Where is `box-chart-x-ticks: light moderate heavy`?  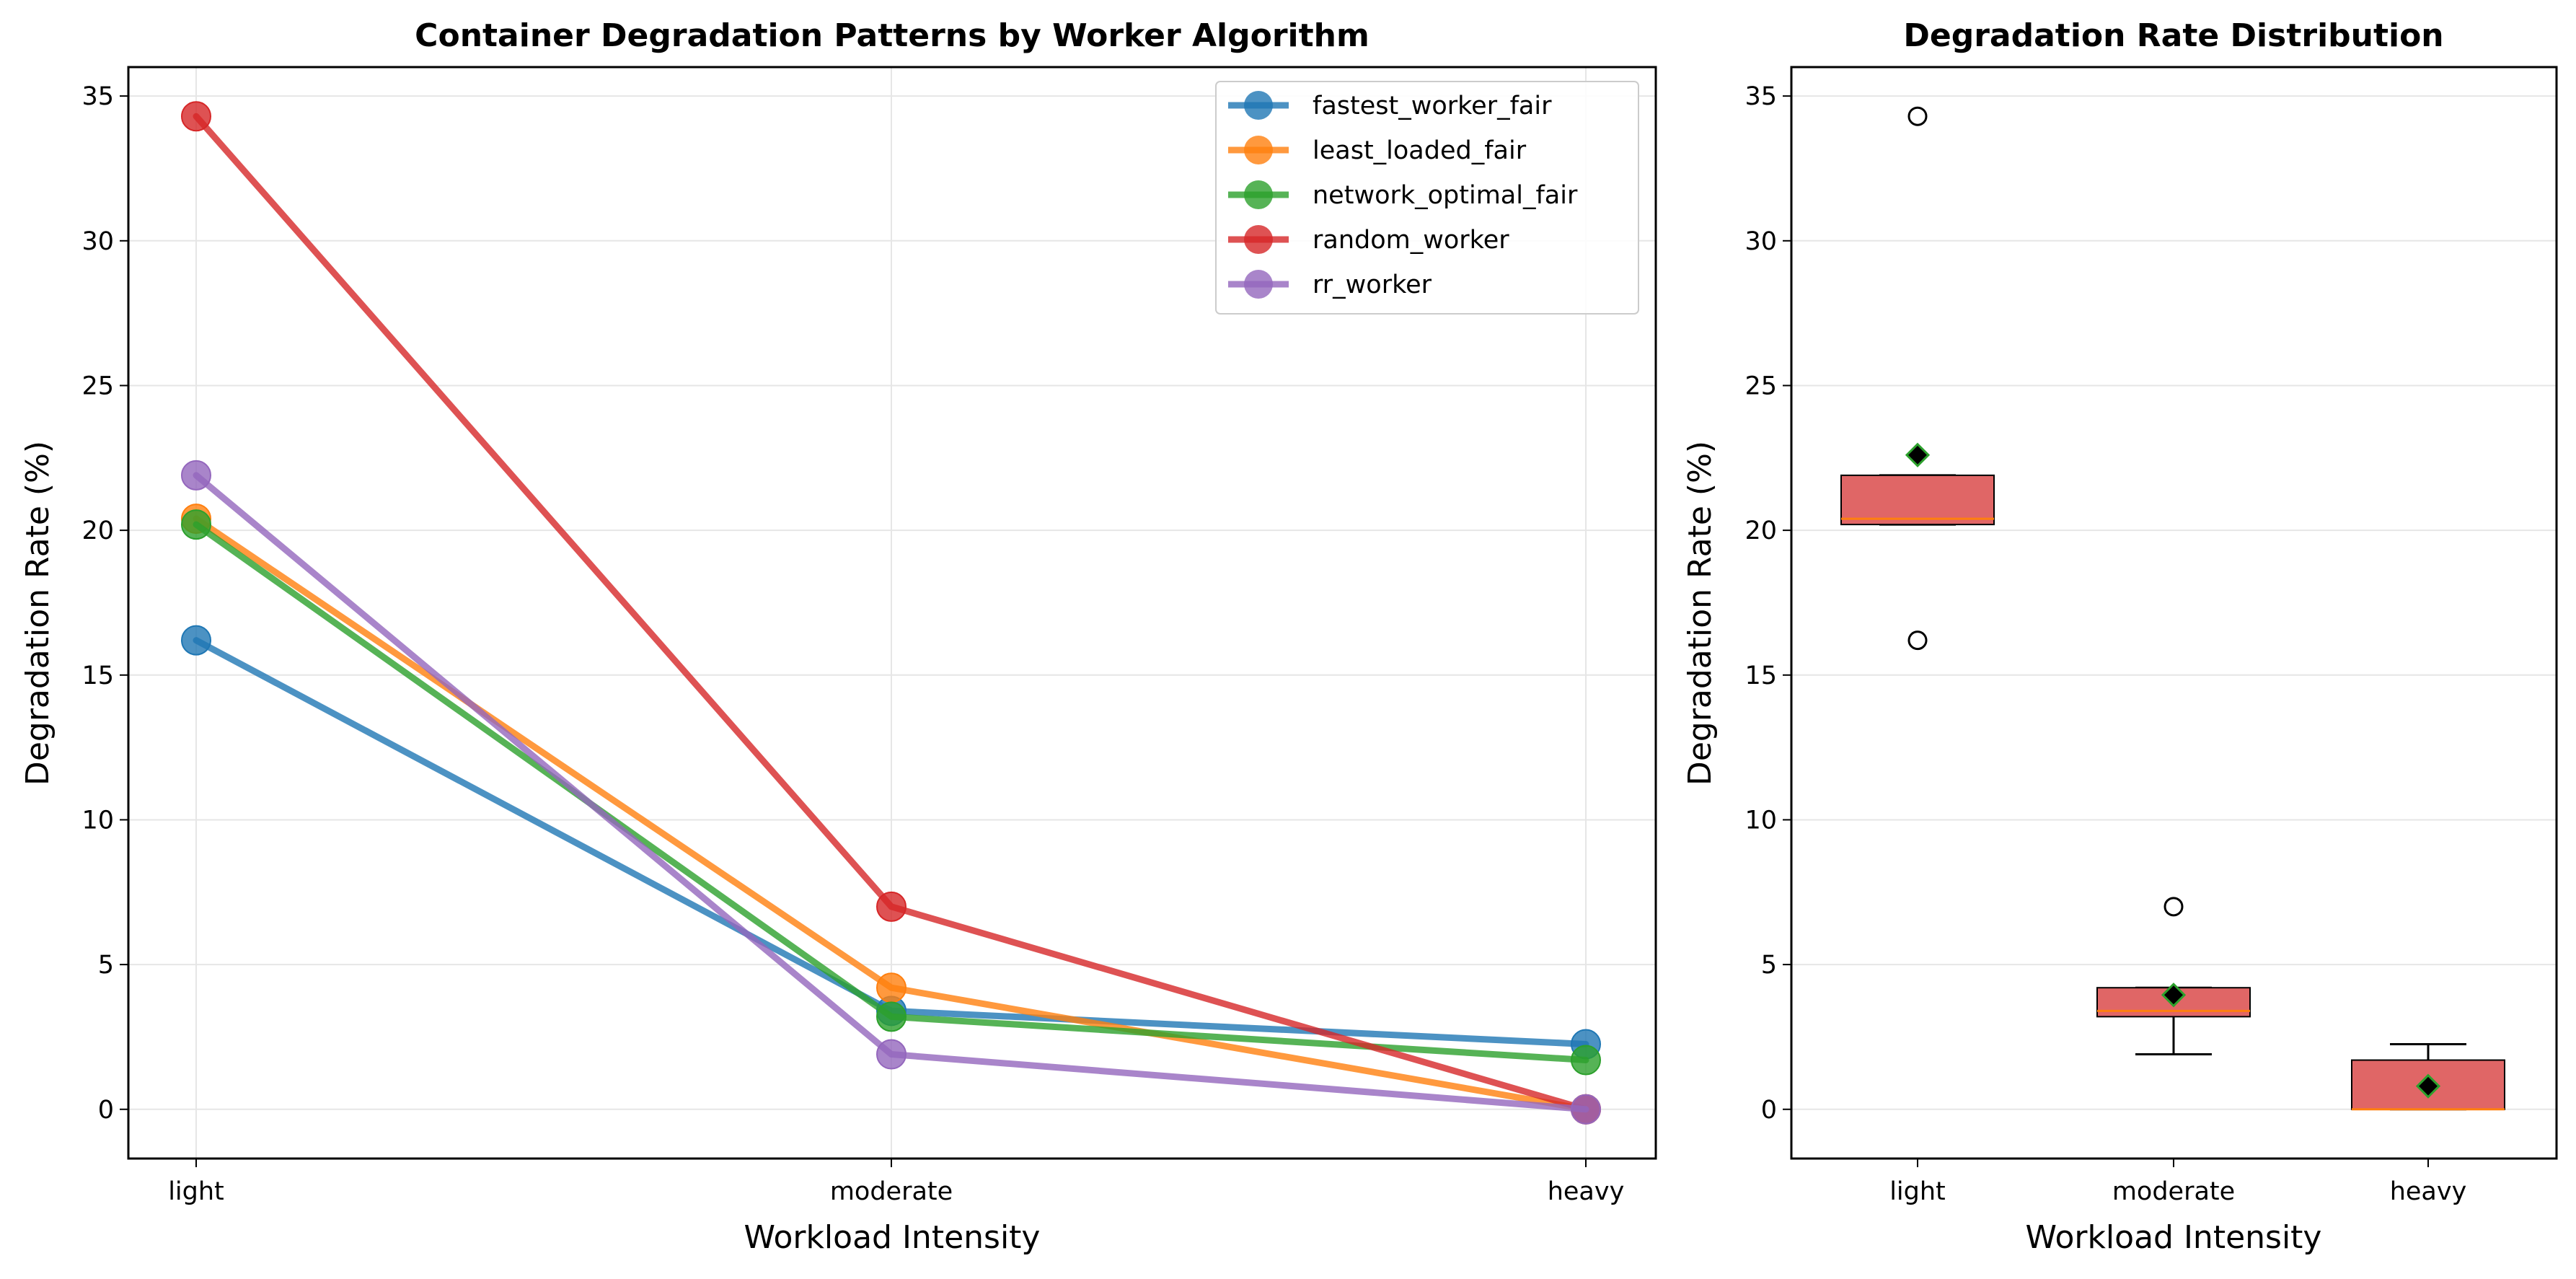 box-chart-x-ticks: light moderate heavy is located at coordinates (2177, 1183).